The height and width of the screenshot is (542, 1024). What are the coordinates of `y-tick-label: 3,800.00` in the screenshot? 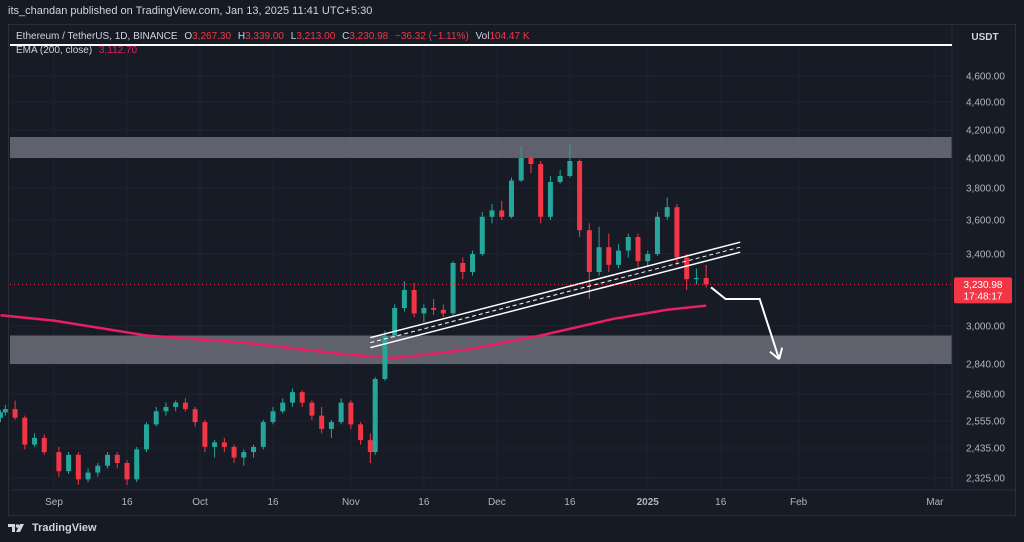 It's located at (985, 189).